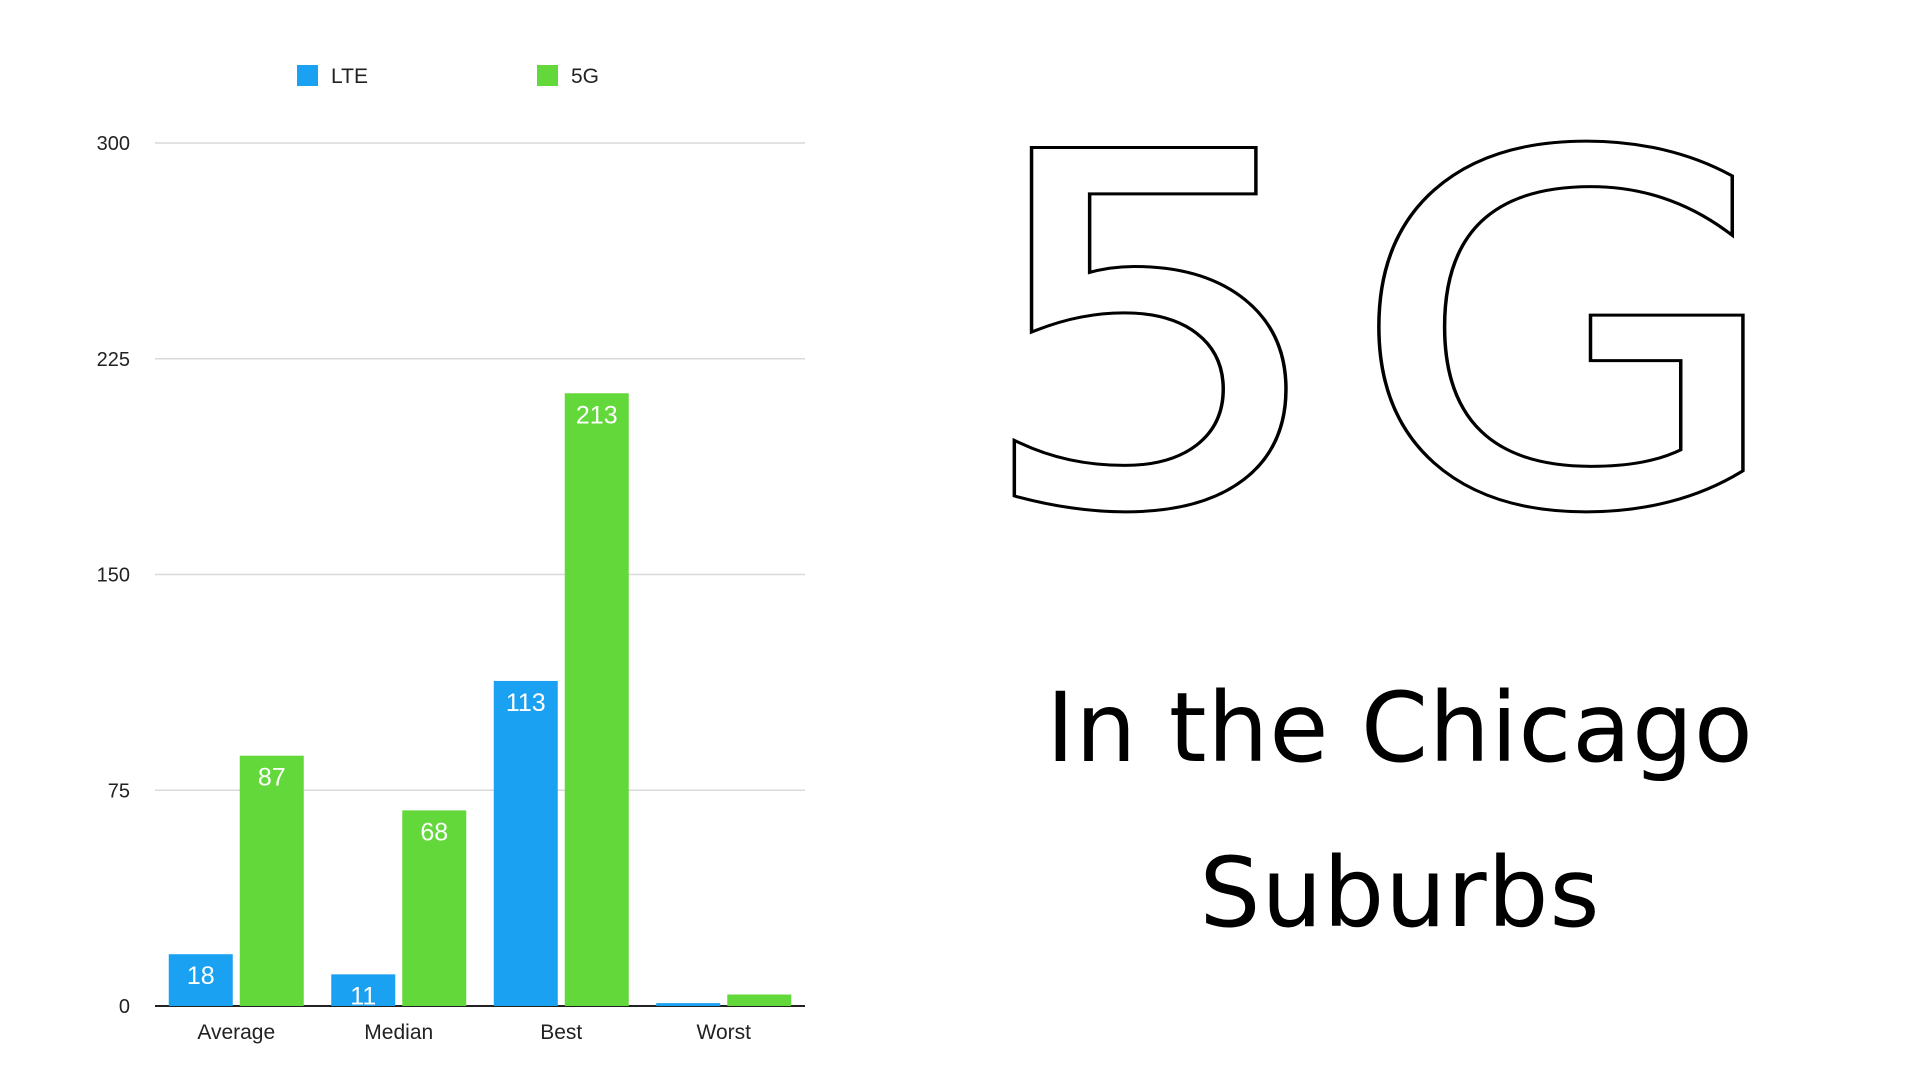 This screenshot has height=1080, width=1920. What do you see at coordinates (596, 699) in the screenshot?
I see `bar-5g-best` at bounding box center [596, 699].